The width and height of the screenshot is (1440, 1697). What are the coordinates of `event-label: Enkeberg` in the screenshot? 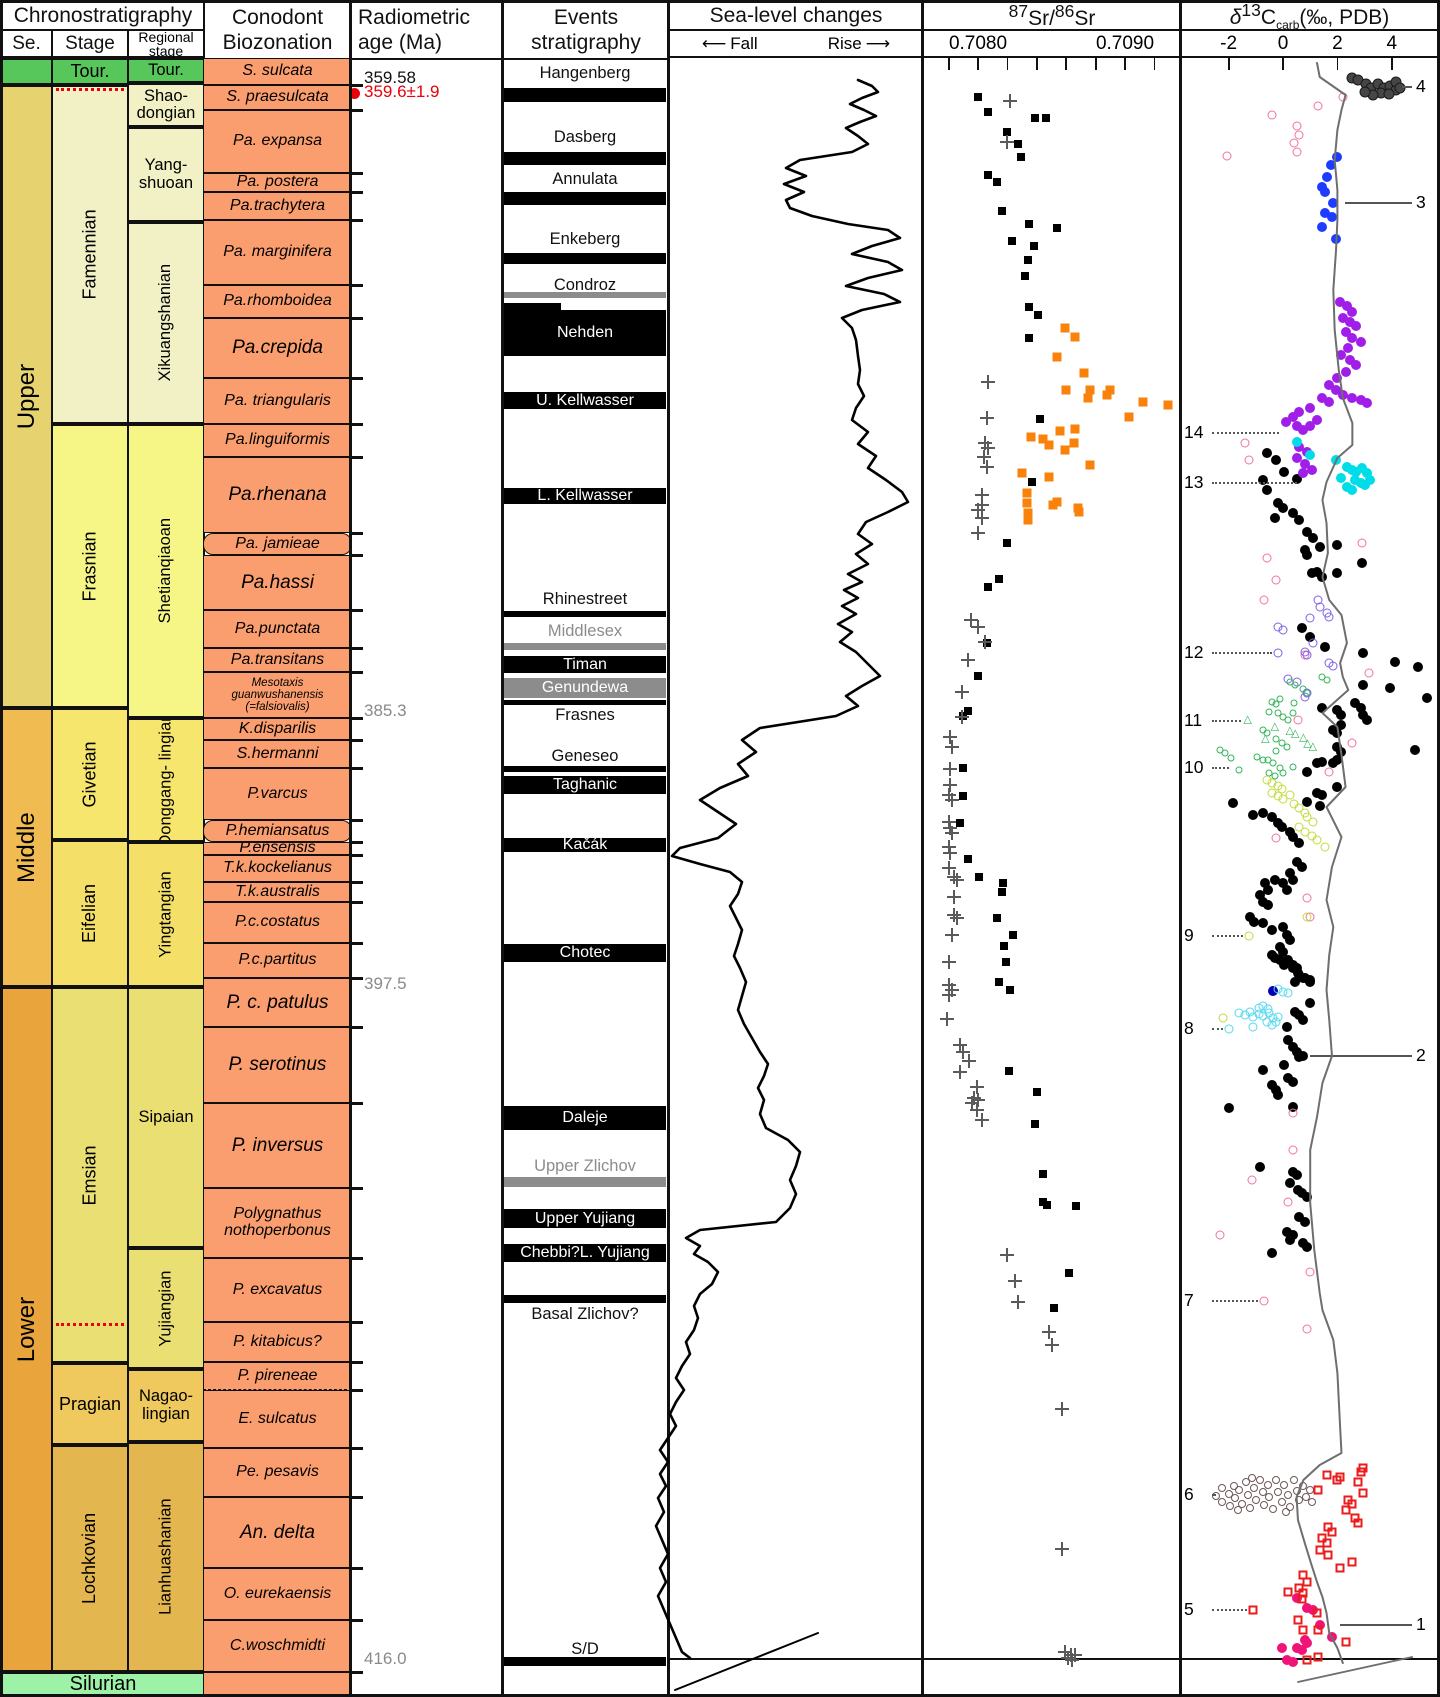 It's located at (585, 239).